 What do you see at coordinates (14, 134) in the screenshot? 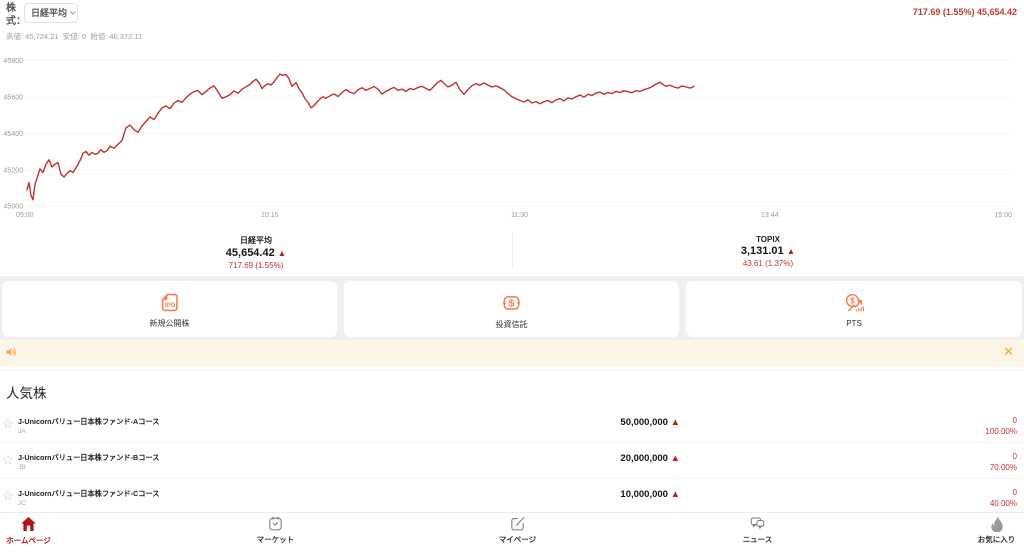
I see `svg-text: 45400` at bounding box center [14, 134].